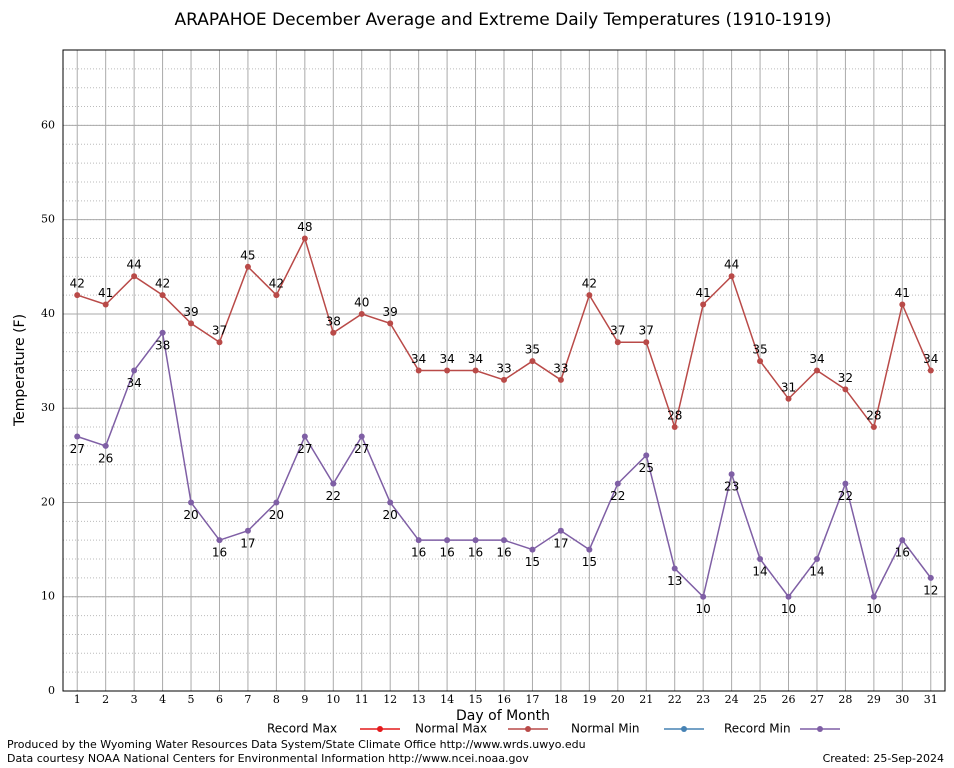  I want to click on data-label: 39, so click(190, 312).